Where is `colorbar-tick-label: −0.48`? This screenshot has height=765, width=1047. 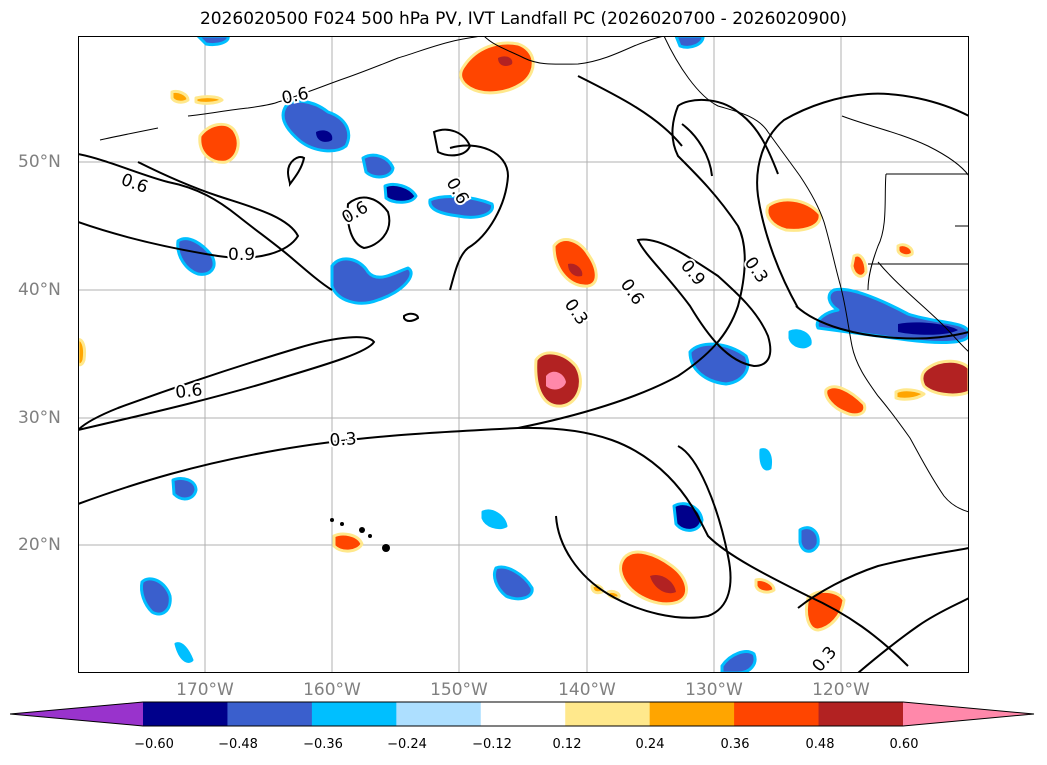 colorbar-tick-label: −0.48 is located at coordinates (238, 744).